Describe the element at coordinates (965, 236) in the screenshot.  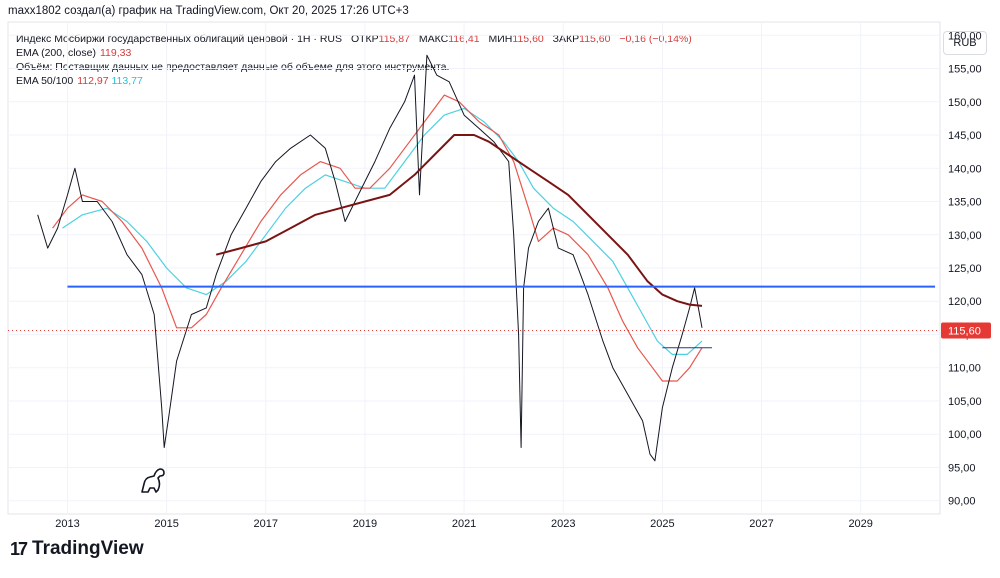
I see `y-tick-label: 130,00` at that location.